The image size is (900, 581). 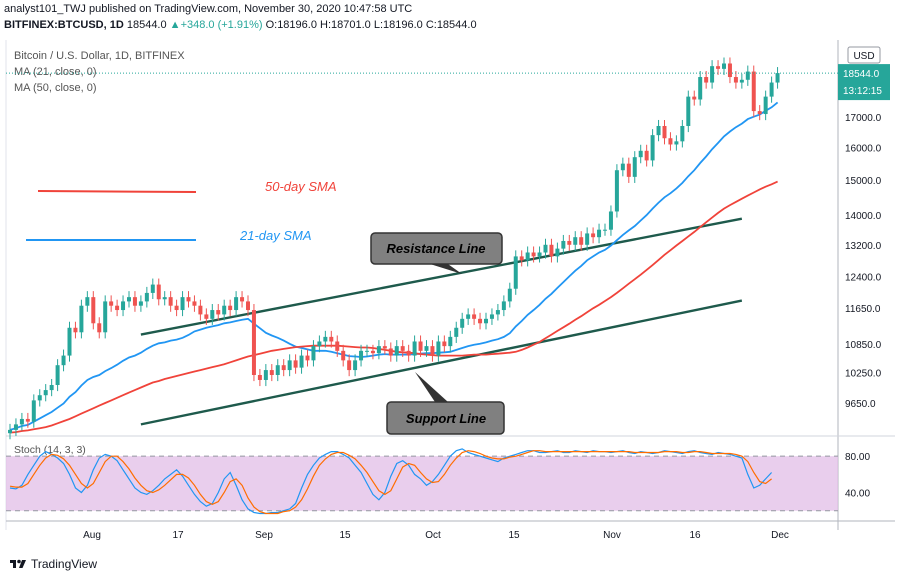 What do you see at coordinates (64, 25) in the screenshot?
I see `symbol-name: BITFINEX:BTCUSD, 1D` at bounding box center [64, 25].